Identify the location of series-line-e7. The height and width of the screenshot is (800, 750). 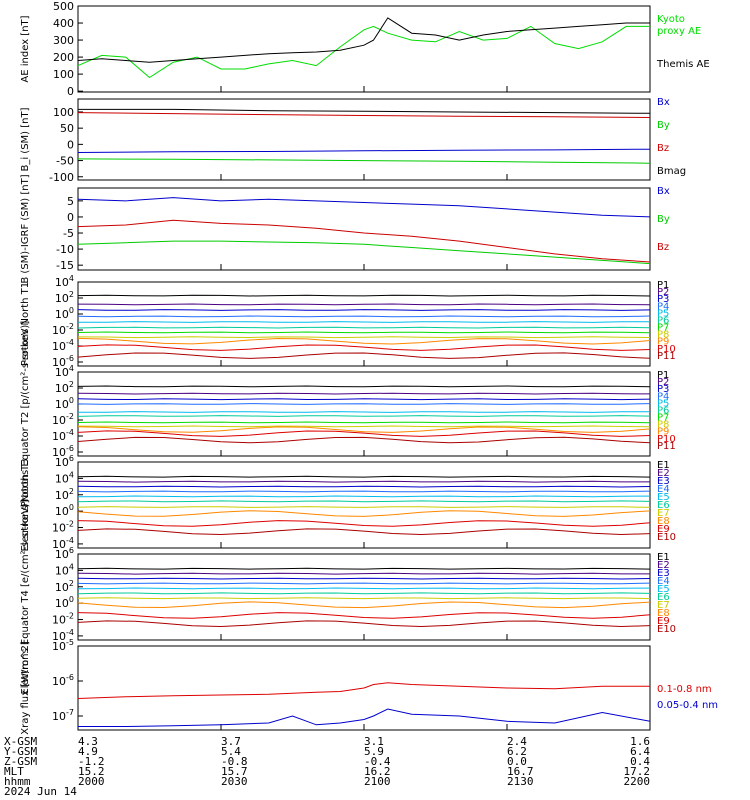
(364, 507).